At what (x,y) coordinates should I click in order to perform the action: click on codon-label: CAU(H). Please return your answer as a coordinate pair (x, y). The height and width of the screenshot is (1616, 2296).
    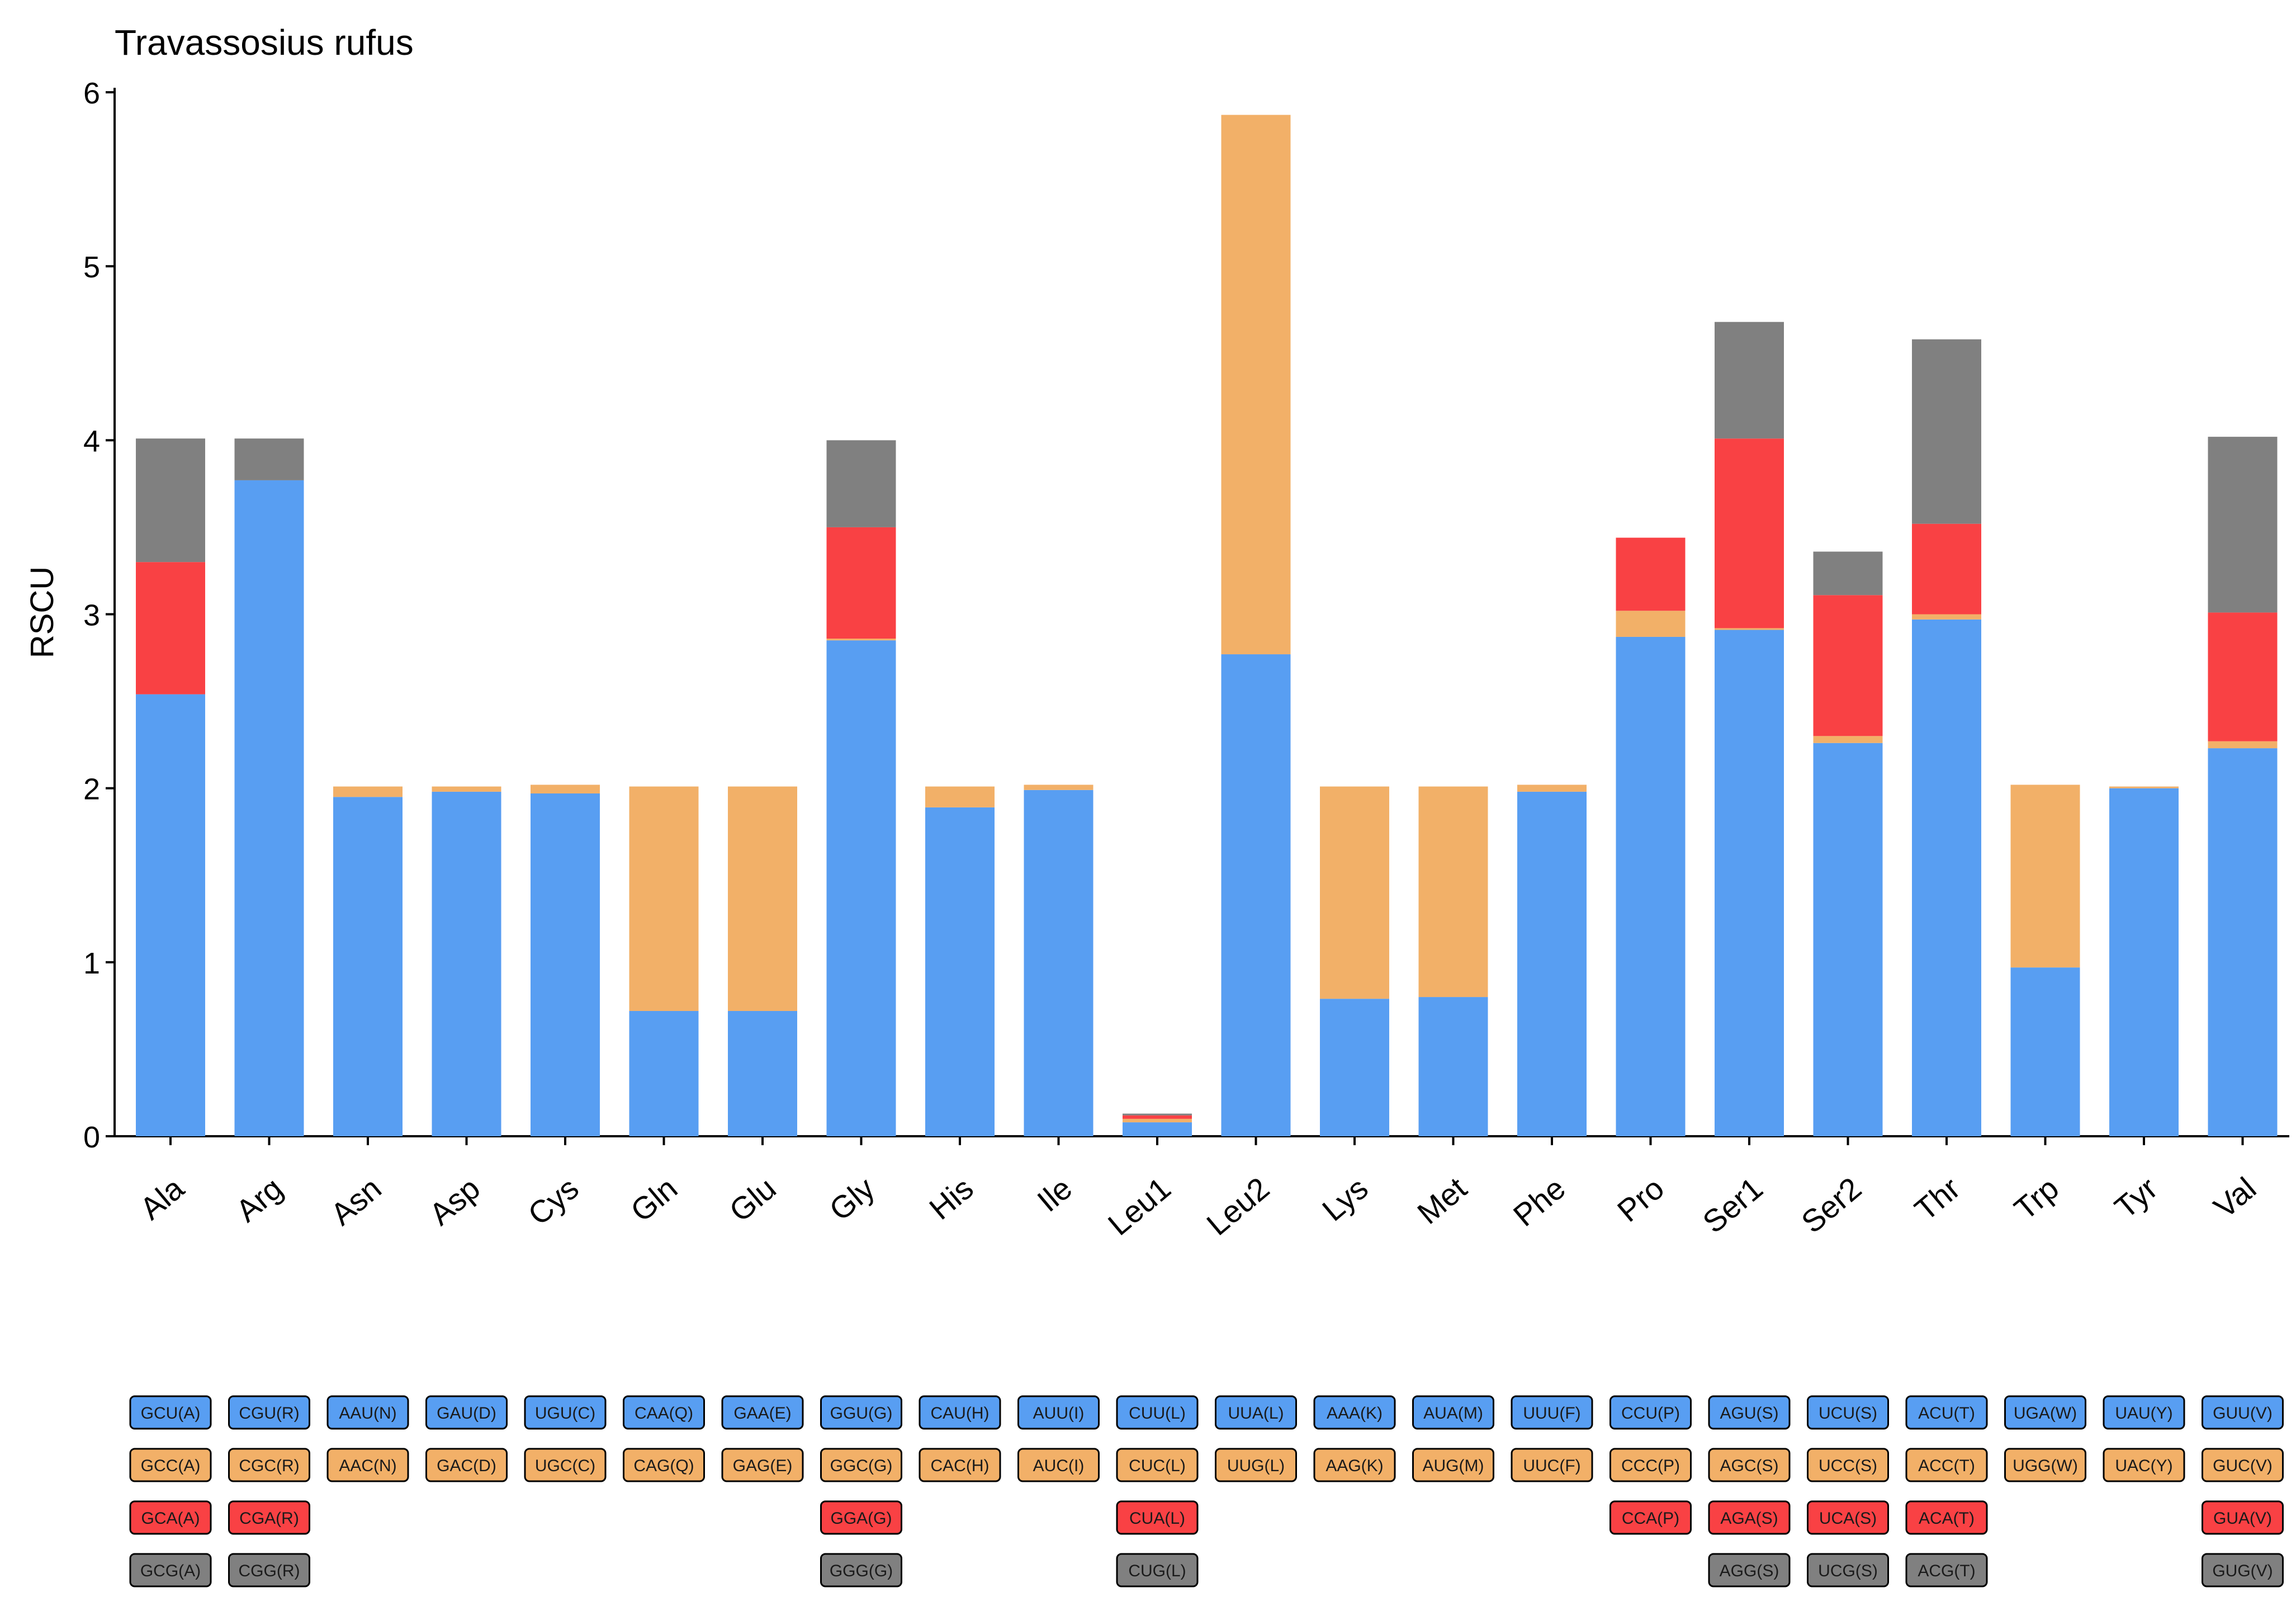
    Looking at the image, I should click on (961, 1413).